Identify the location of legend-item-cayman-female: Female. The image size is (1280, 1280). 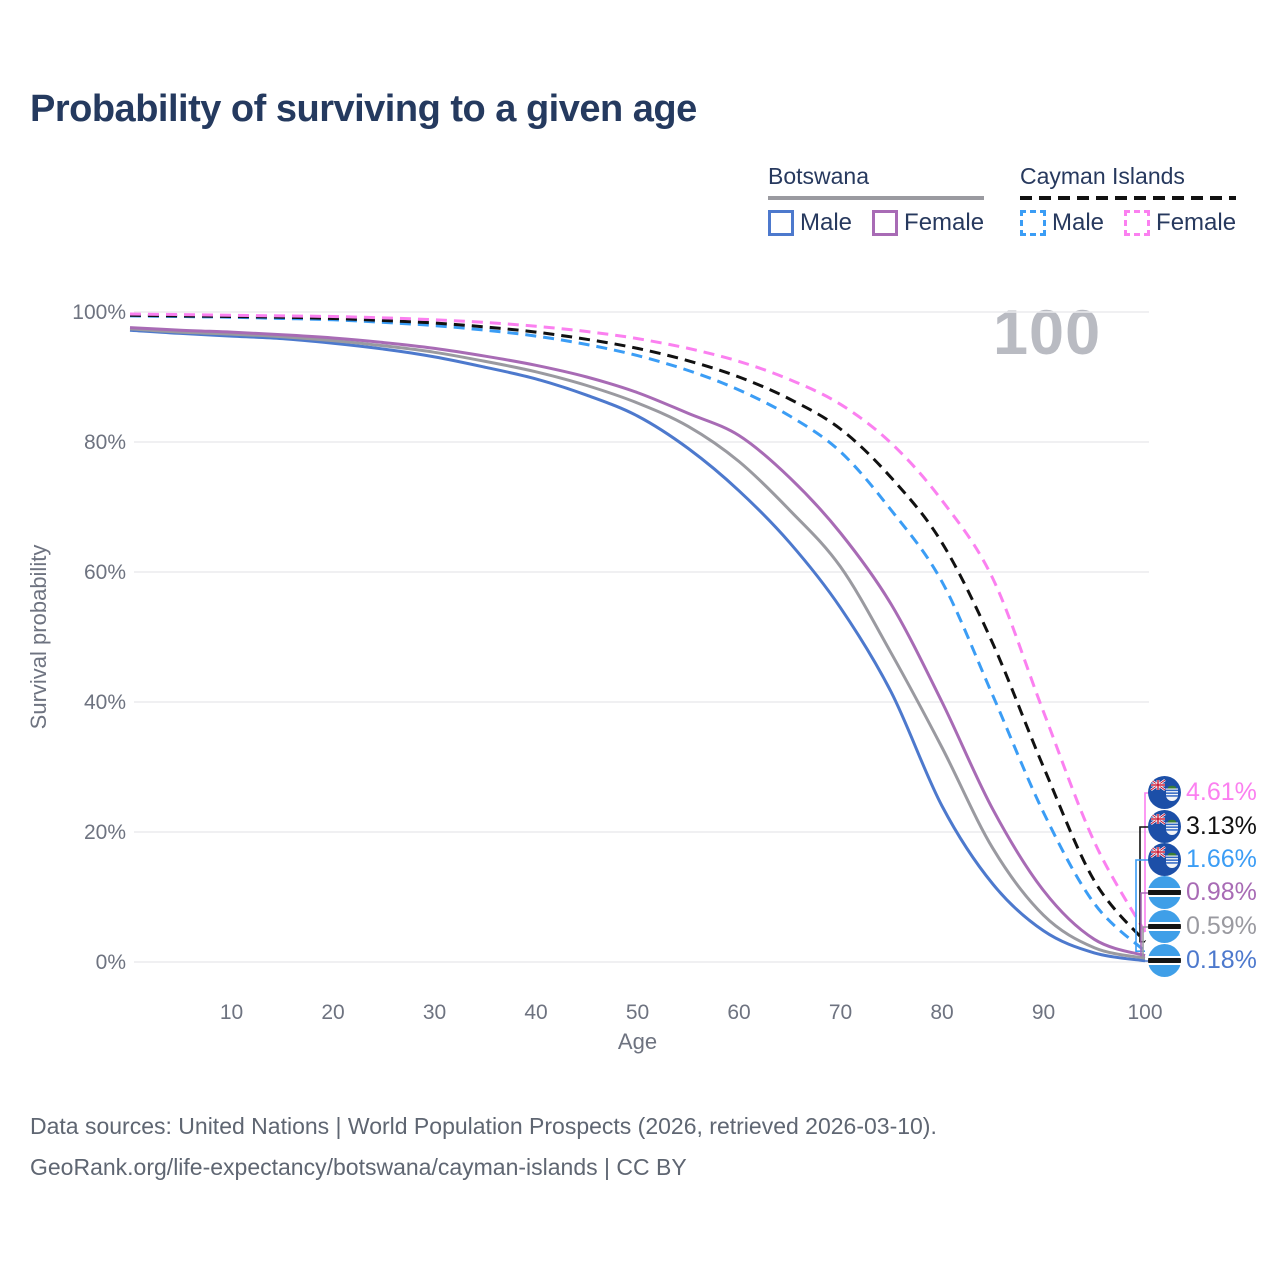
(1180, 223).